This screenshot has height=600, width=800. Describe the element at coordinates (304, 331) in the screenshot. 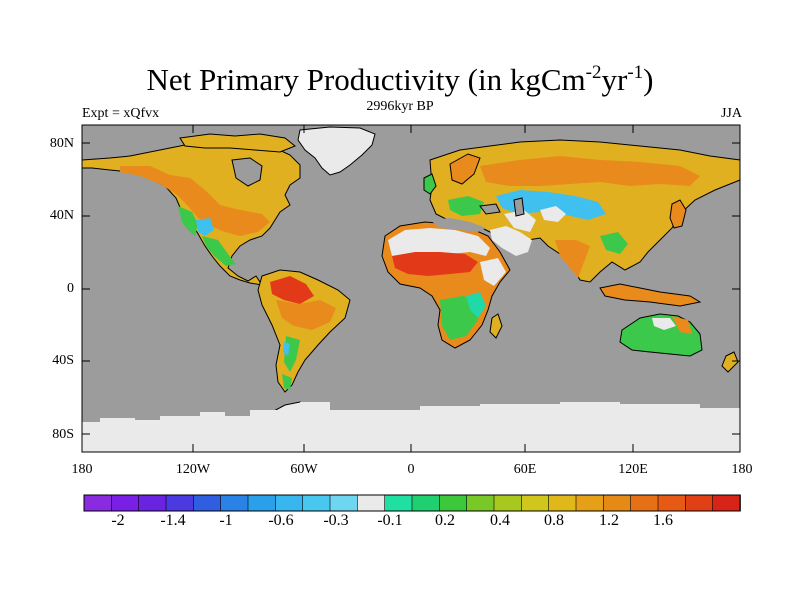

I see `south-america-region` at that location.